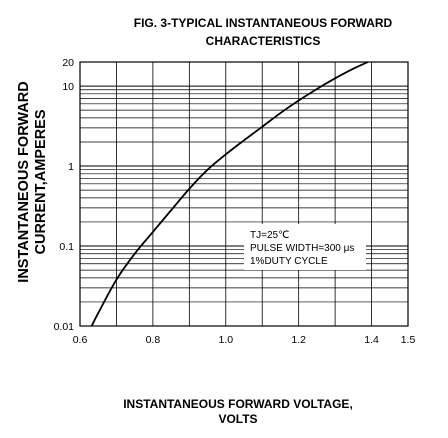 The image size is (448, 438). Describe the element at coordinates (263, 41) in the screenshot. I see `chart-title-line-2: CHARACTERISTICS` at that location.